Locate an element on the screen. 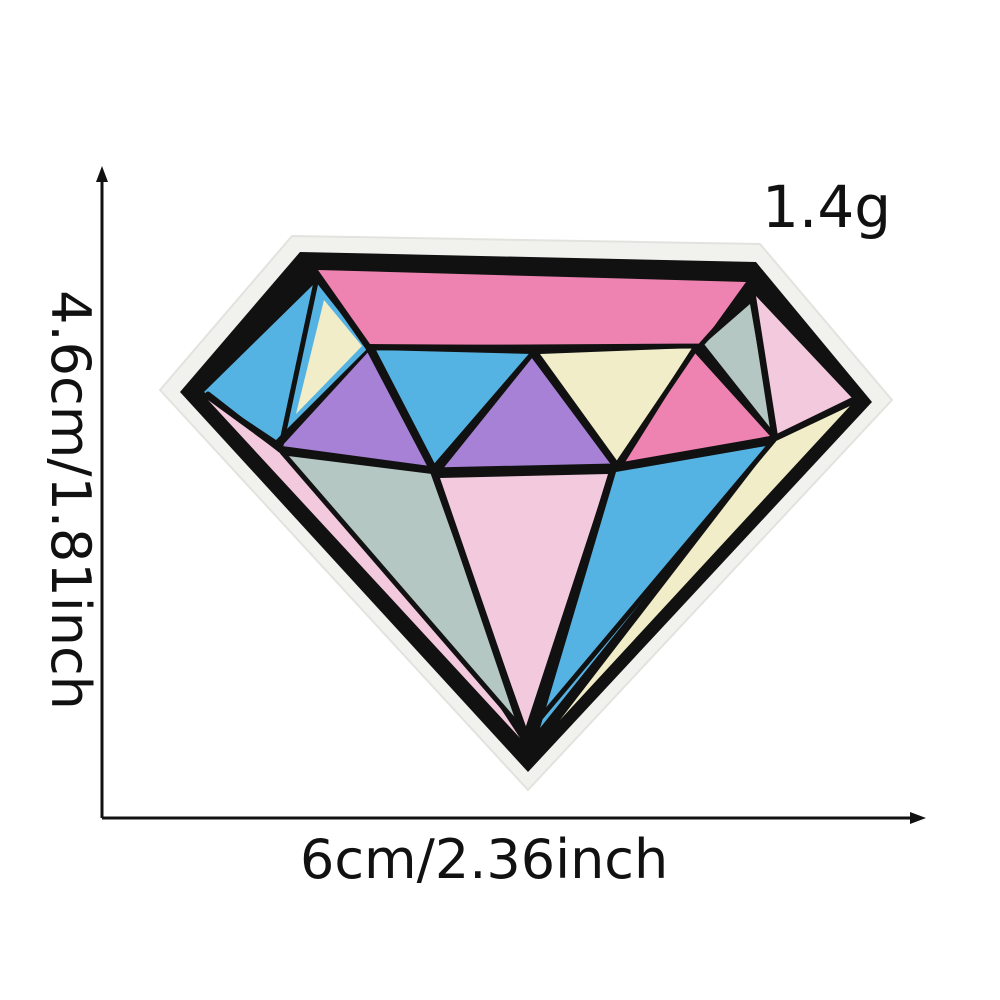  horizontal-arrow-icon is located at coordinates (918, 818).